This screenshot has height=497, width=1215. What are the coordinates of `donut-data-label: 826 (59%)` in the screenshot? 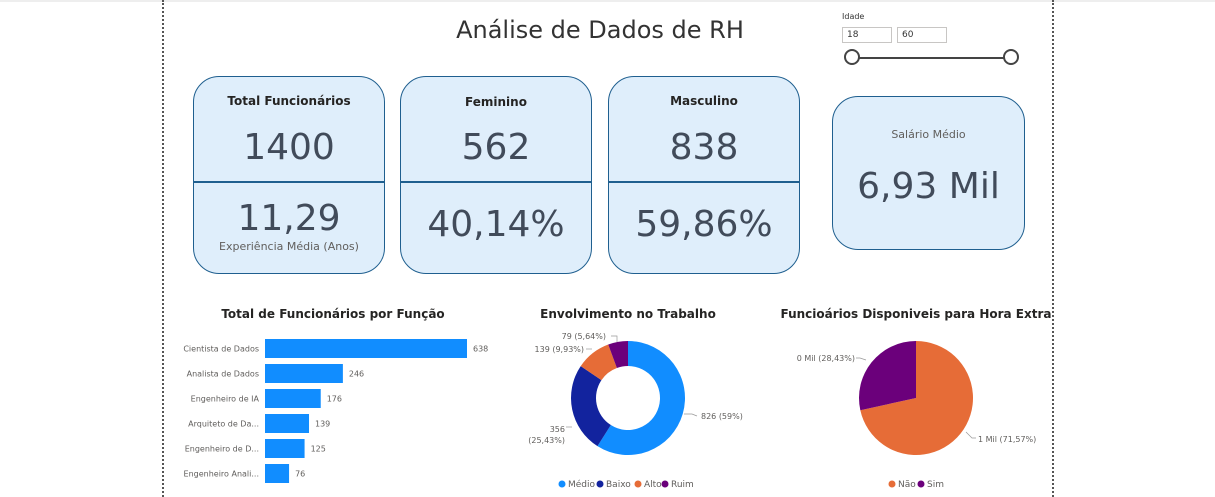 It's located at (722, 416).